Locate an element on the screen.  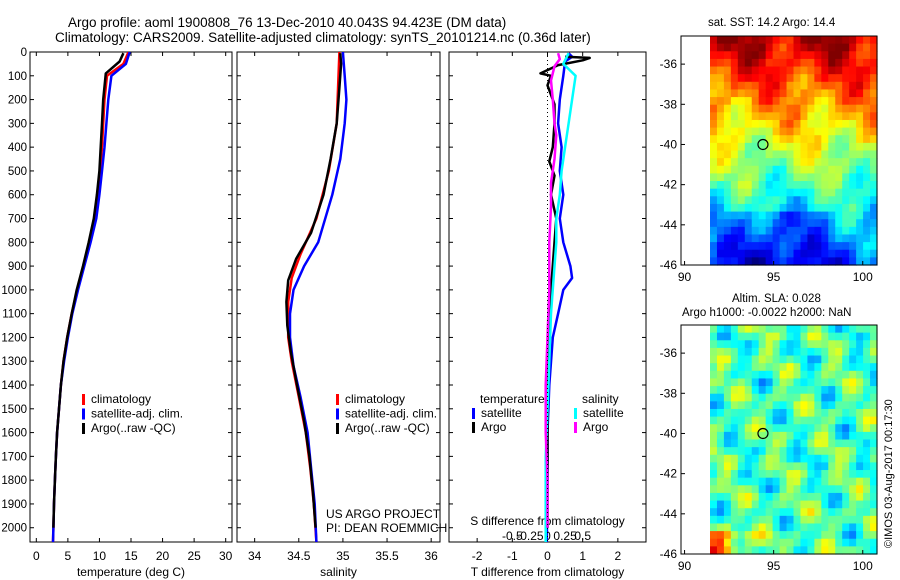
depth-tick-label: 700 is located at coordinates (17, 220).